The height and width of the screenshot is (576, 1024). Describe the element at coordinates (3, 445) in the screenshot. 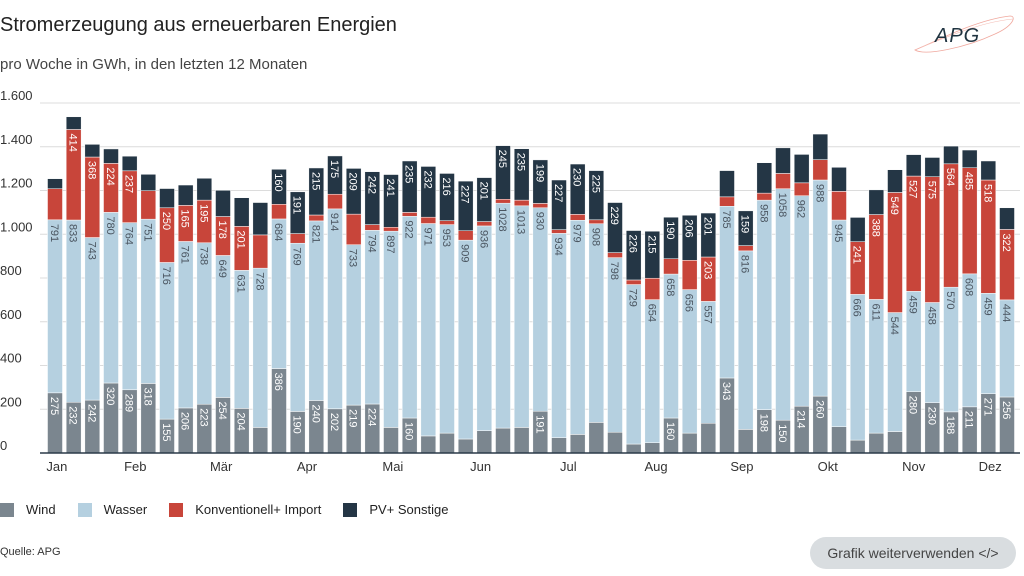

I see `y-tick-label: 0` at that location.